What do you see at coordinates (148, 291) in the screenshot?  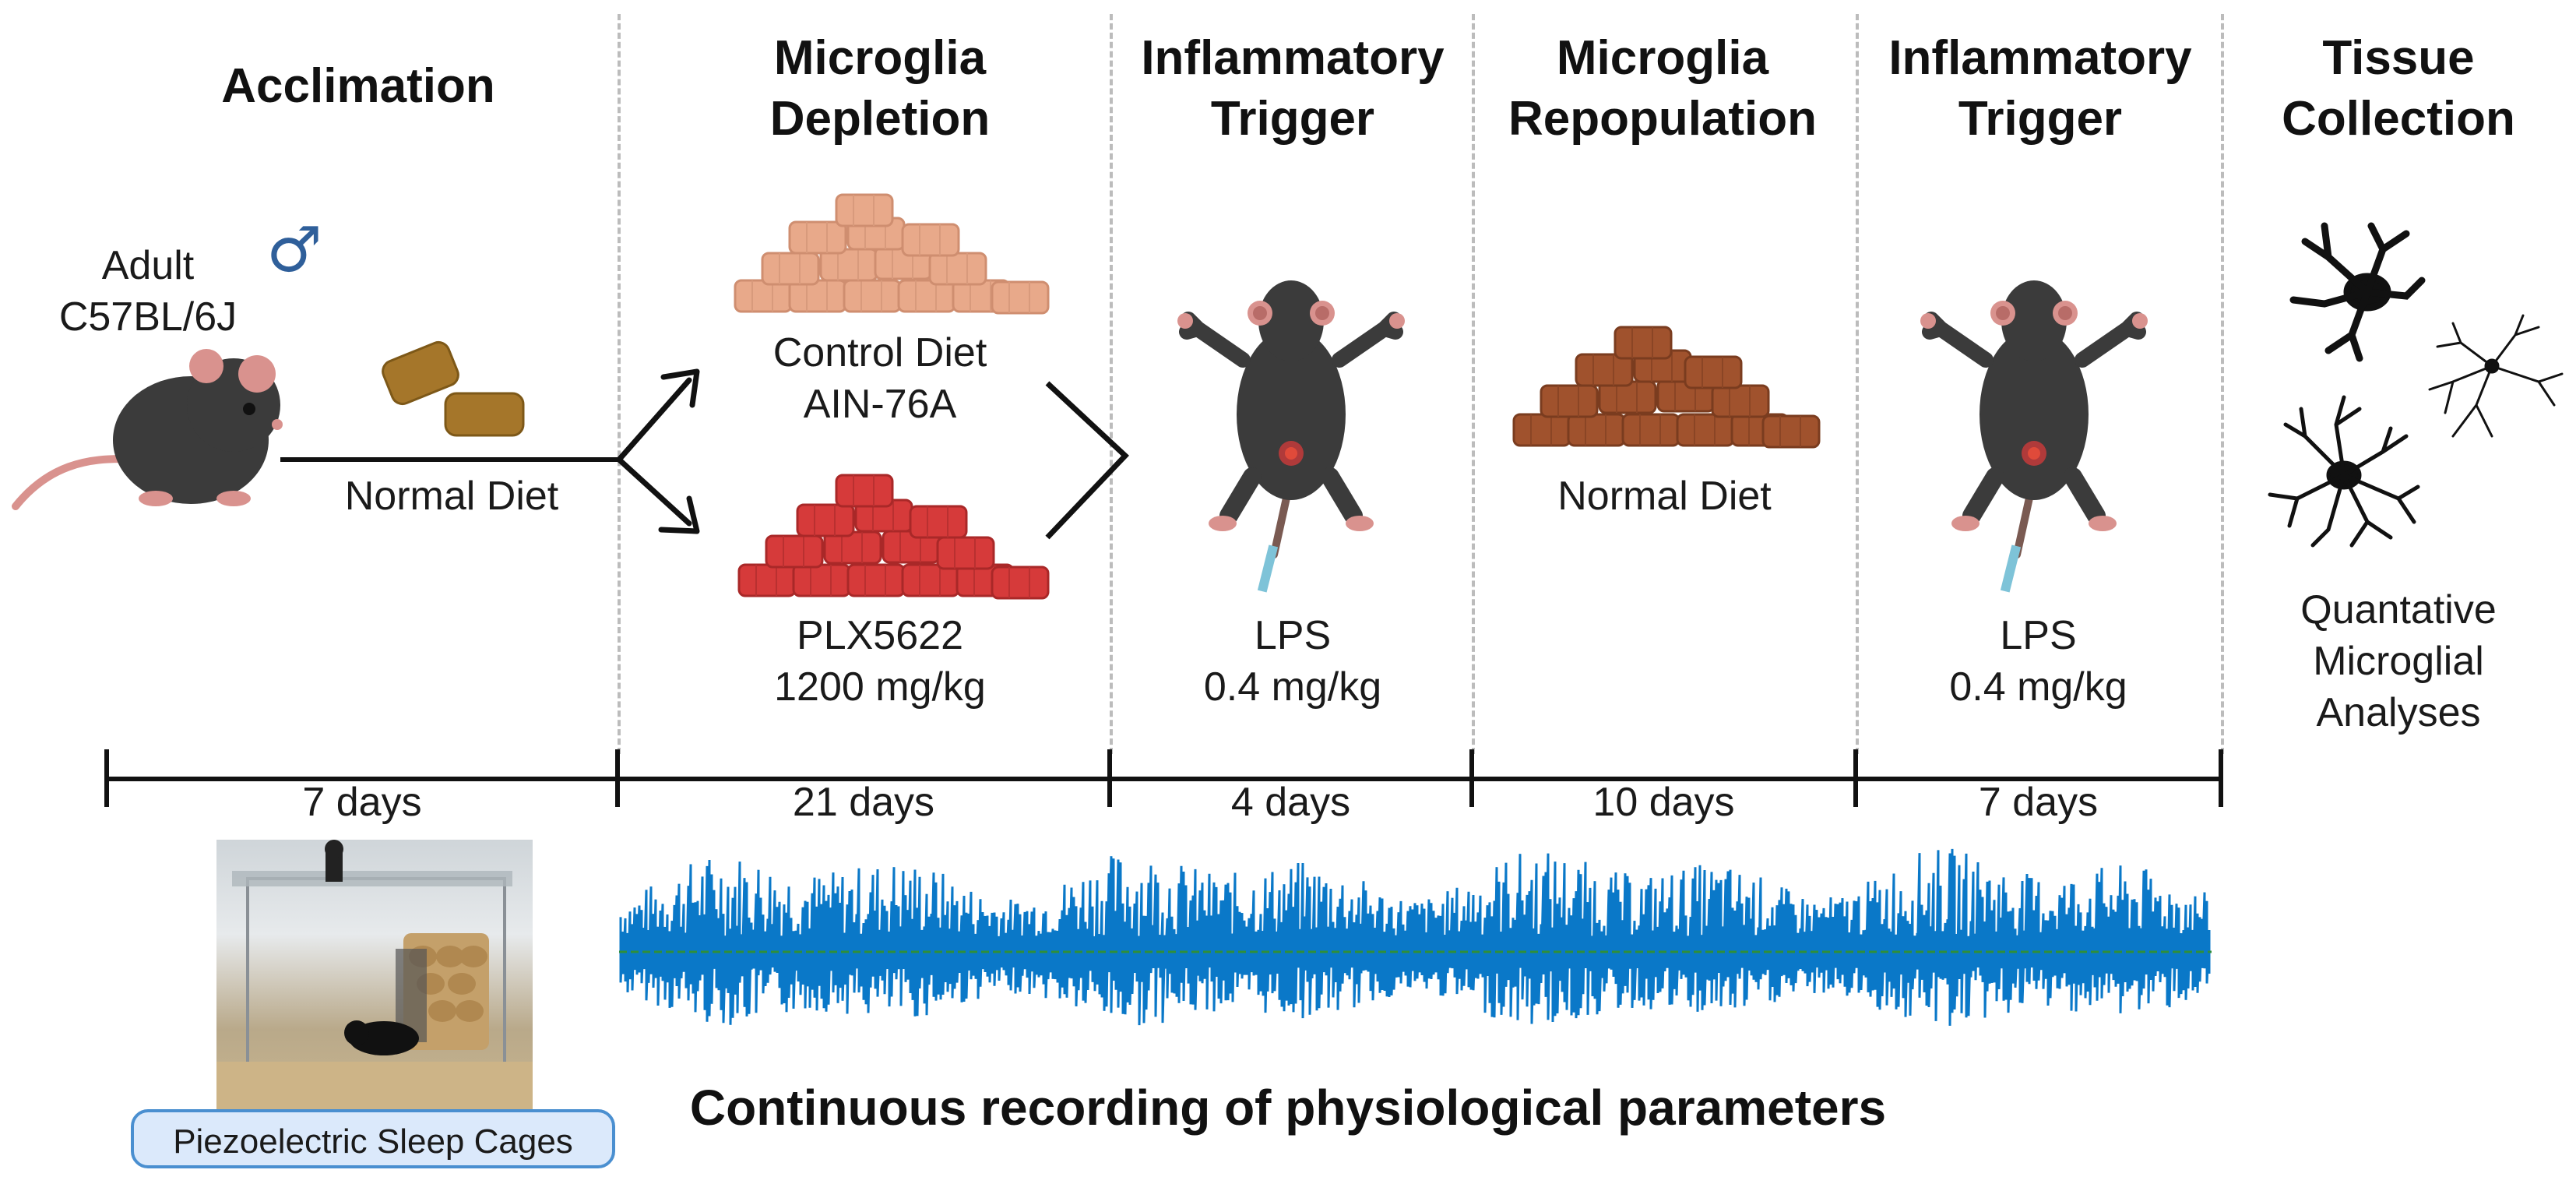 I see `mouse-strain-label: Adult C57BL/6J` at bounding box center [148, 291].